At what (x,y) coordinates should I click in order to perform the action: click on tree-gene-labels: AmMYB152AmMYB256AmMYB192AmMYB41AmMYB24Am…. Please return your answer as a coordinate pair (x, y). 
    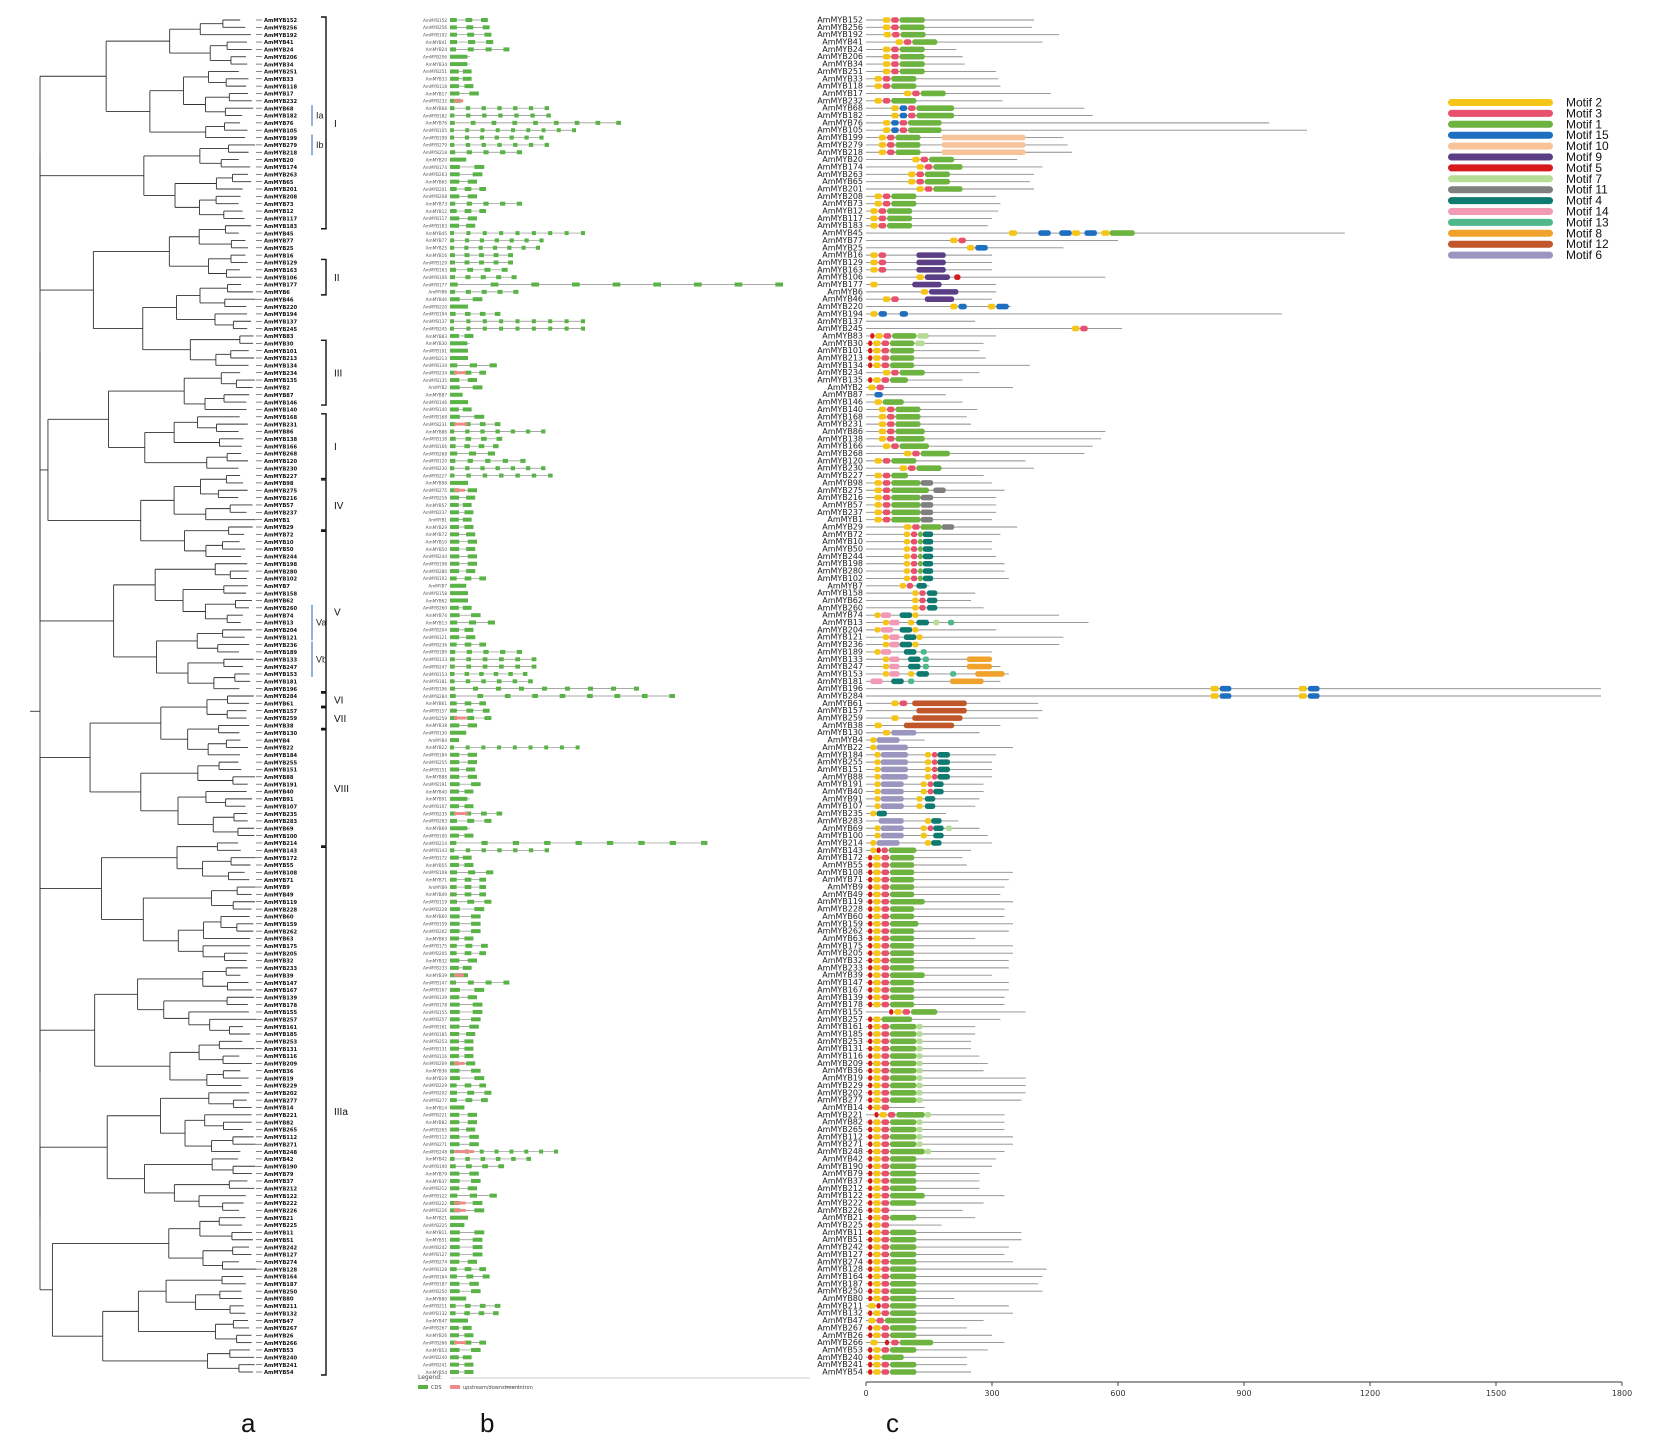
    Looking at the image, I should click on (281, 697).